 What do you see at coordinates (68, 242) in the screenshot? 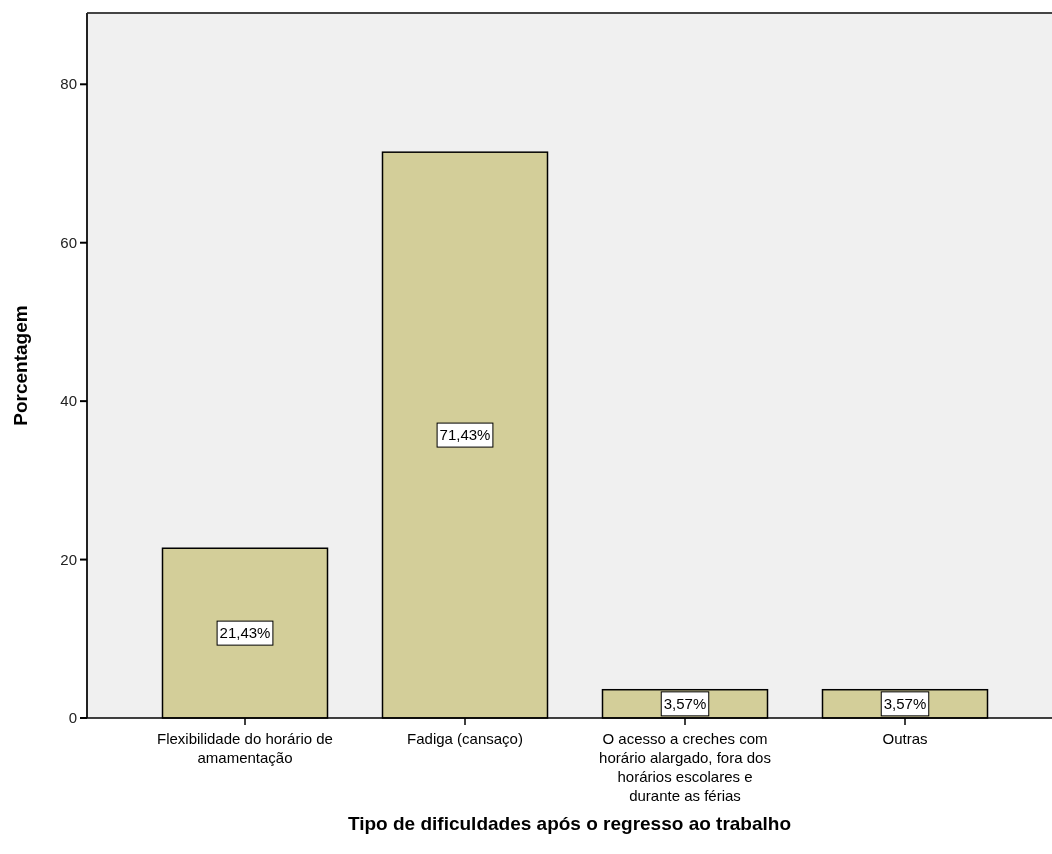
I see `y-tick-label: 60` at bounding box center [68, 242].